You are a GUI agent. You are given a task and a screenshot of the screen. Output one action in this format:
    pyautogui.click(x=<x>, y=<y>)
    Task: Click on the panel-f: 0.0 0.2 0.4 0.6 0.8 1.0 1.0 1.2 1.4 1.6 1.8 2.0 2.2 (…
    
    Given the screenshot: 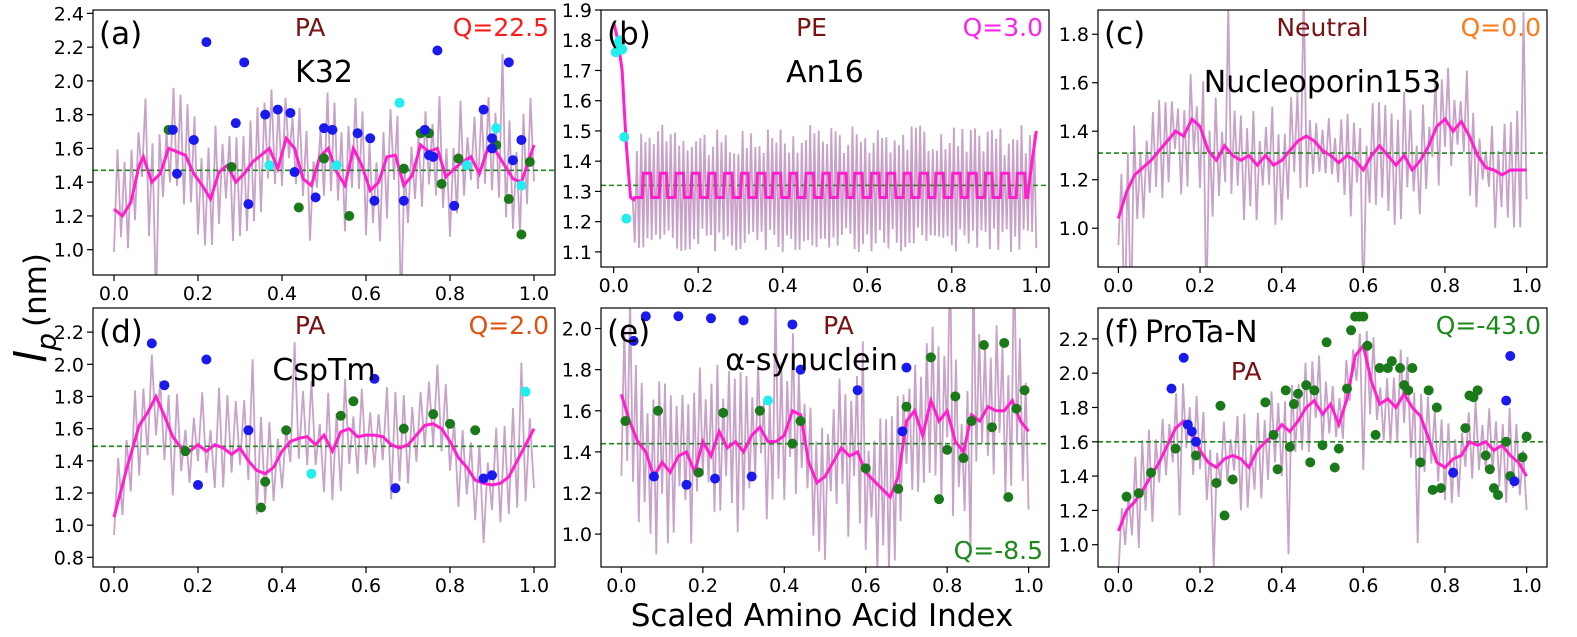 What is the action you would take?
    pyautogui.click(x=1303, y=452)
    